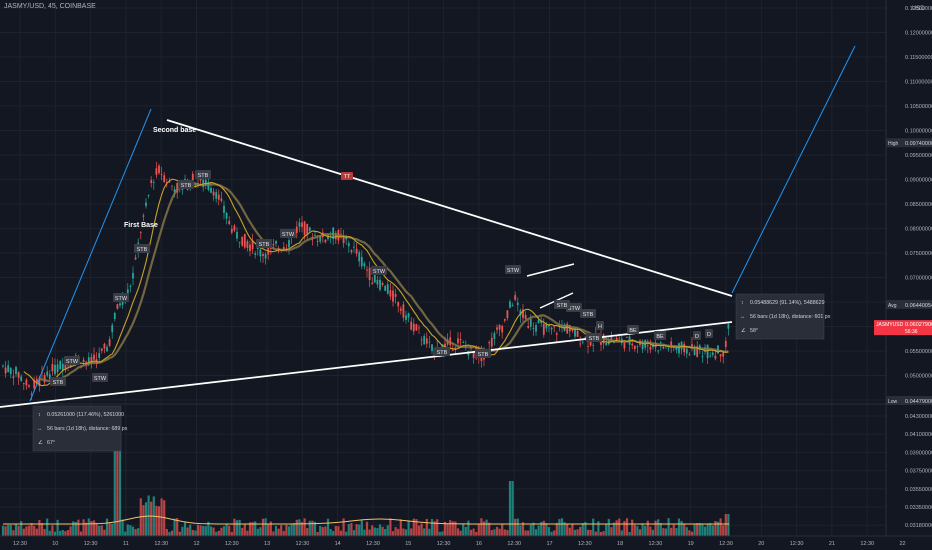 The image size is (932, 550). What do you see at coordinates (918, 306) in the screenshot?
I see `level-marker-value: 0.06440054` at bounding box center [918, 306].